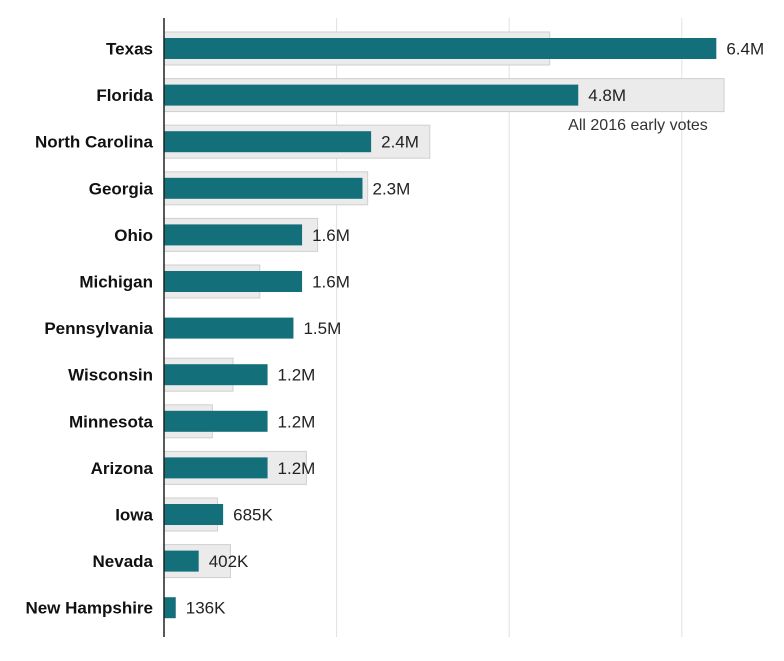 The height and width of the screenshot is (661, 784). What do you see at coordinates (268, 142) in the screenshot?
I see `bar-north-carolina` at bounding box center [268, 142].